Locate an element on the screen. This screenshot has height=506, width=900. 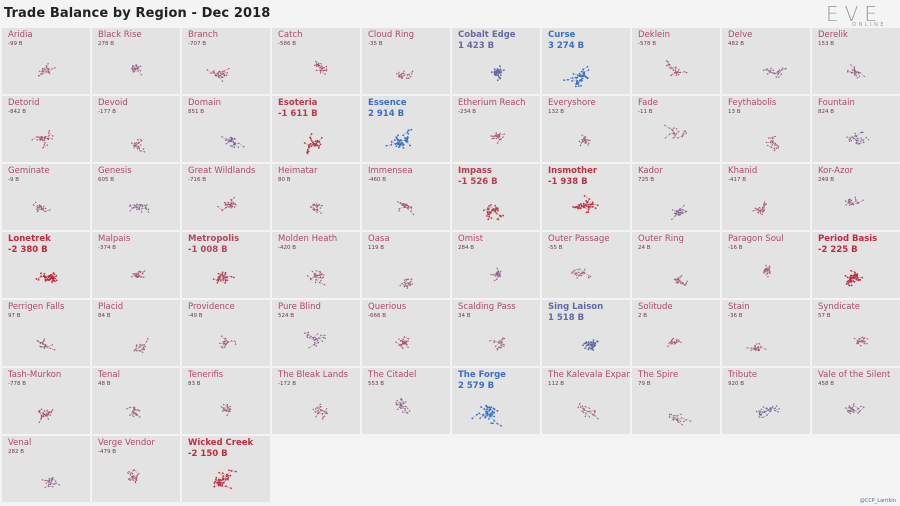
region-value: -2 225 B is located at coordinates (838, 250).